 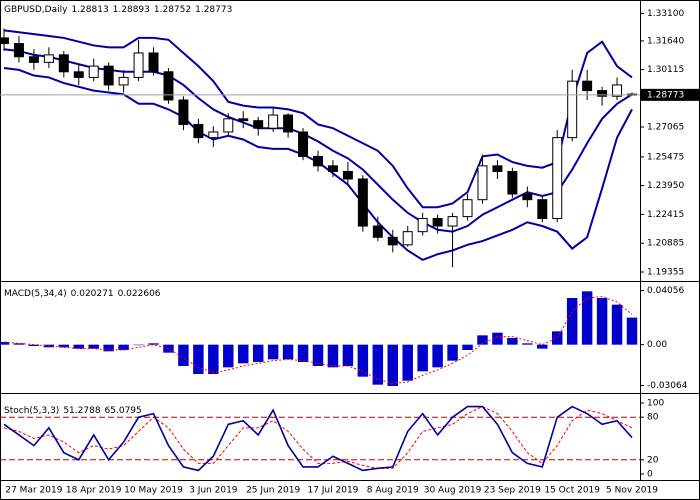 I want to click on y-tick-label: 1.25475, so click(x=665, y=157).